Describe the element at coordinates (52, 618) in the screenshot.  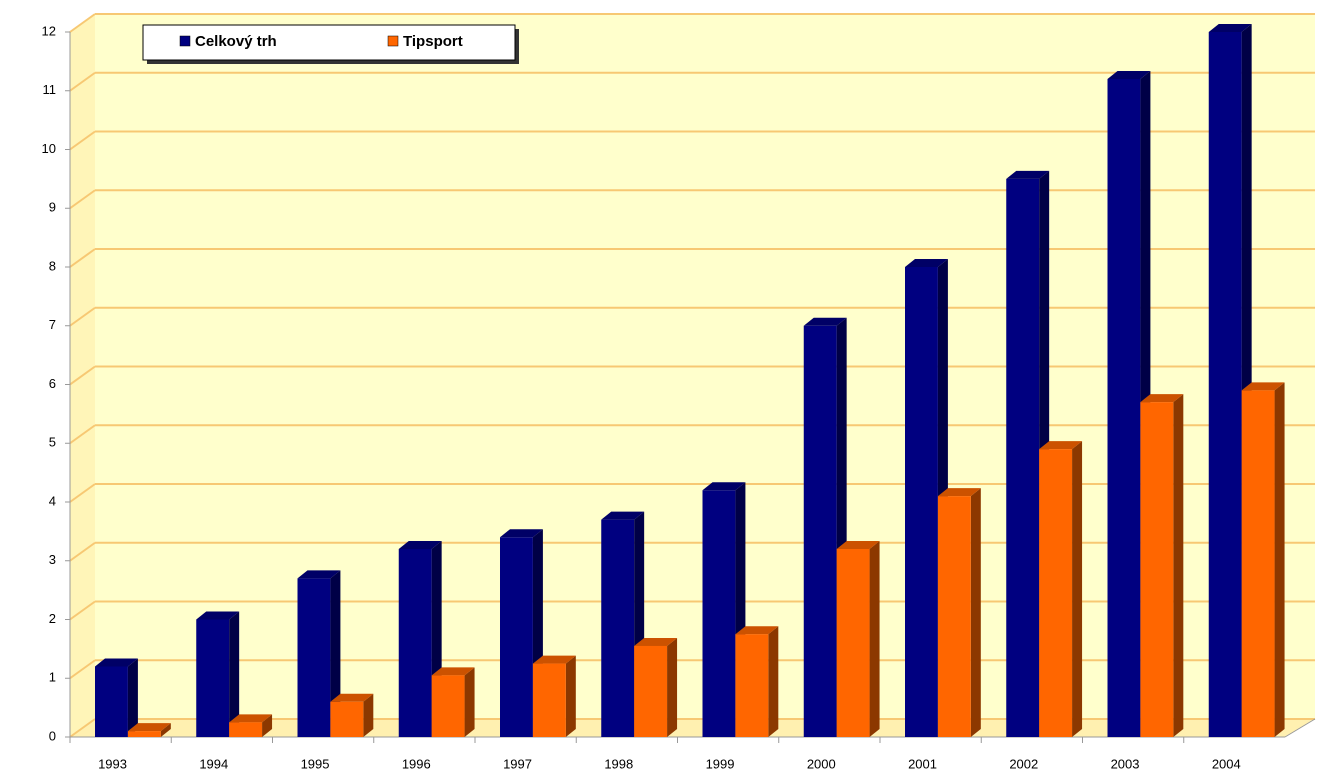
I see `y-tick-label: 2` at that location.